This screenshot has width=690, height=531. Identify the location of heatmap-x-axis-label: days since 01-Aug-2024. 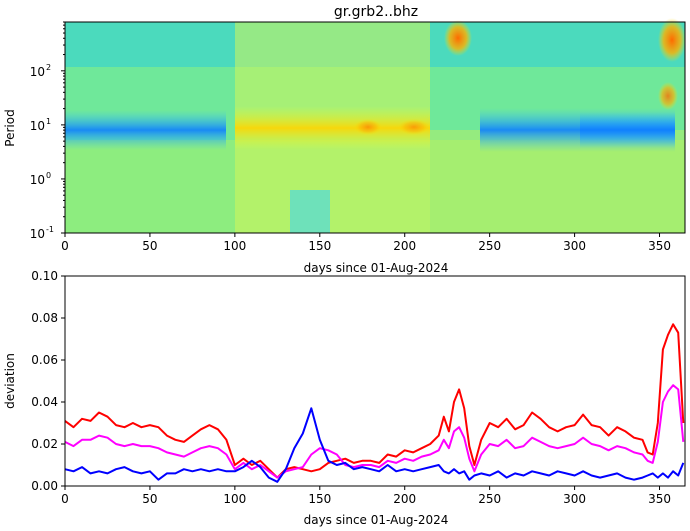
(376, 268).